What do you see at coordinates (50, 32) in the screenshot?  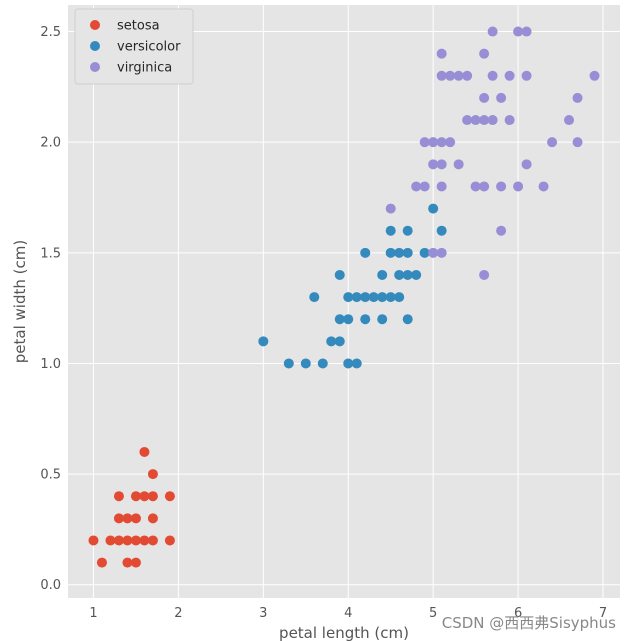 I see `y-tick-label: 2.5` at bounding box center [50, 32].